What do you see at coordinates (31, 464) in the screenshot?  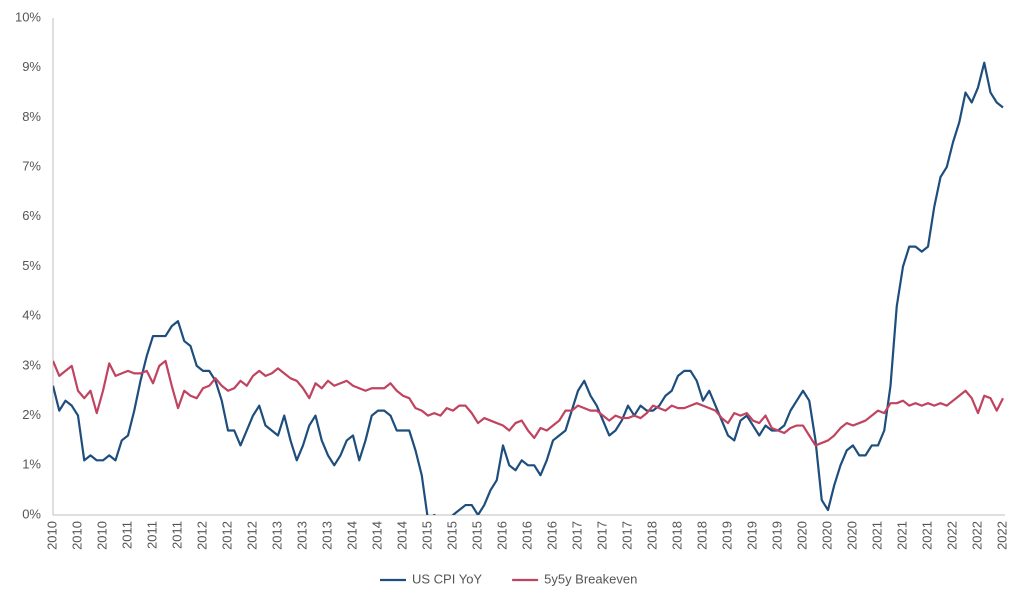 I see `y-tick-label: 1%` at bounding box center [31, 464].